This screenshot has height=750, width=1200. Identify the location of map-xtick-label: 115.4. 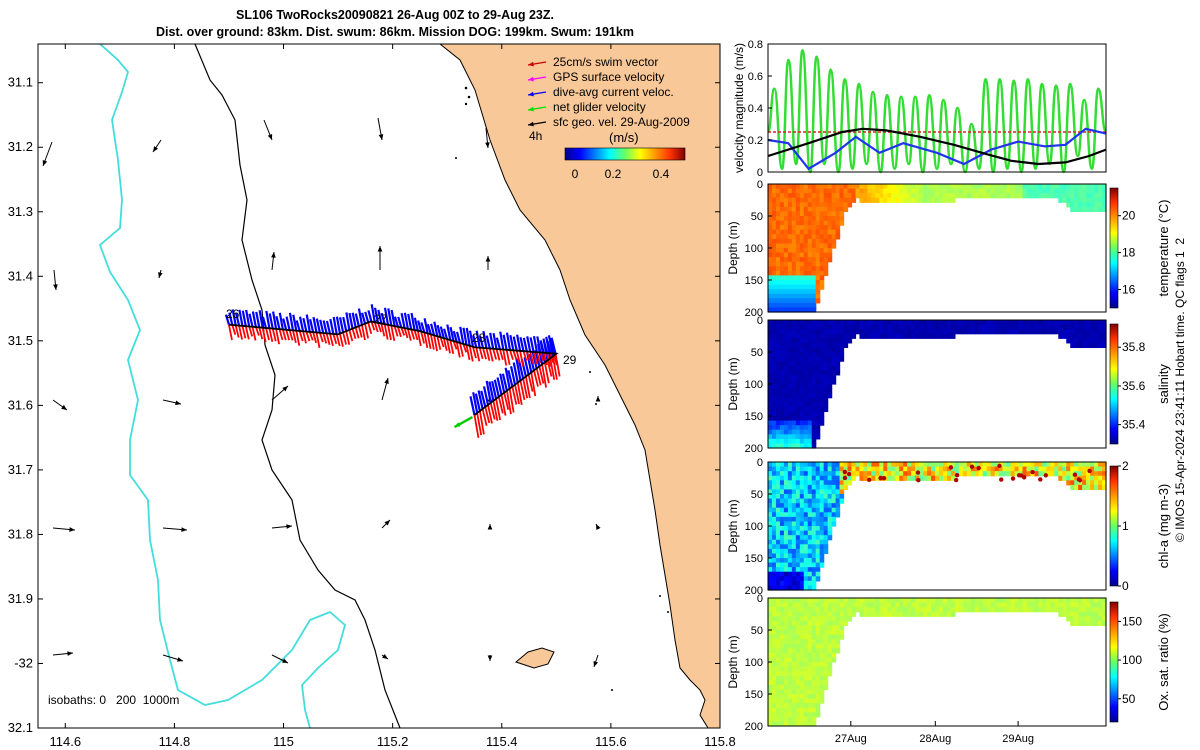
(502, 741).